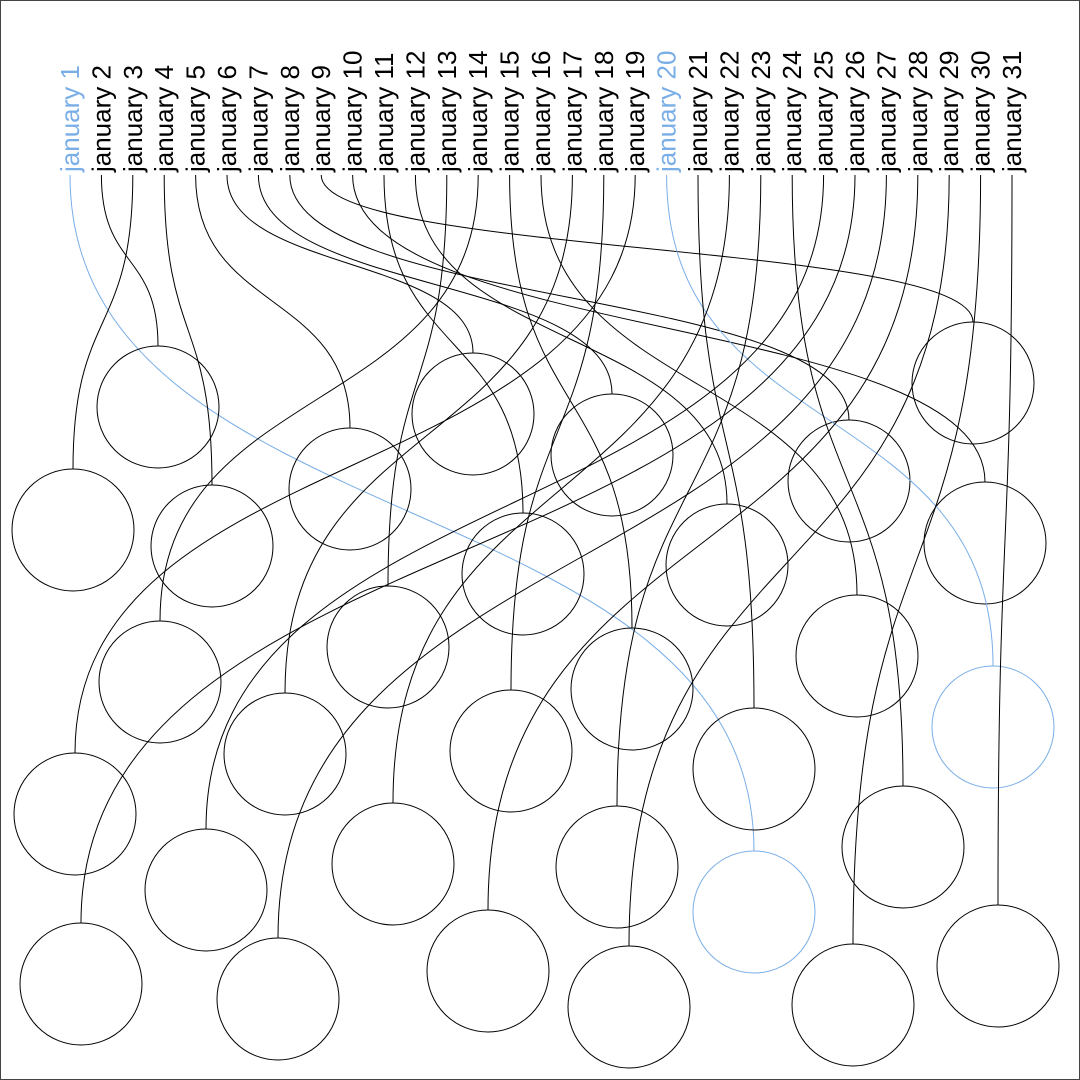  I want to click on date-label: january 10, so click(353, 112).